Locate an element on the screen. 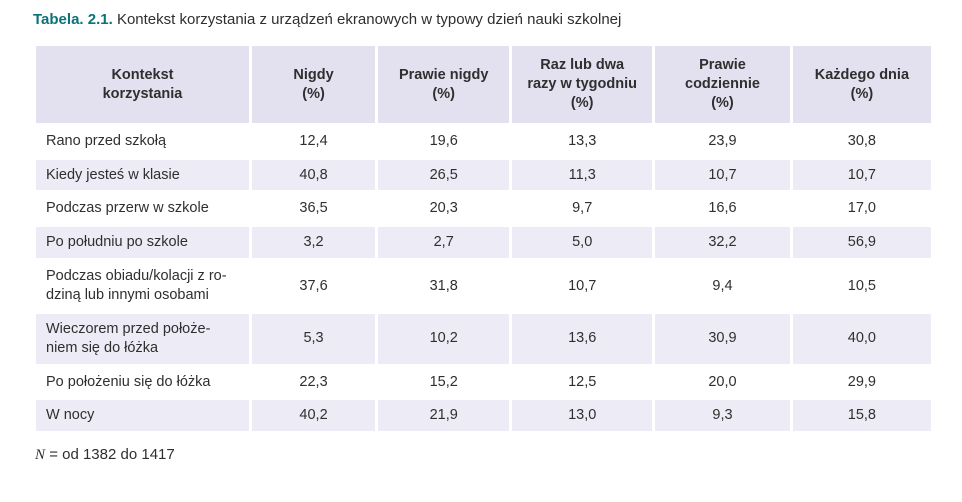 The height and width of the screenshot is (502, 962). table-cell: 15,8 is located at coordinates (861, 416).